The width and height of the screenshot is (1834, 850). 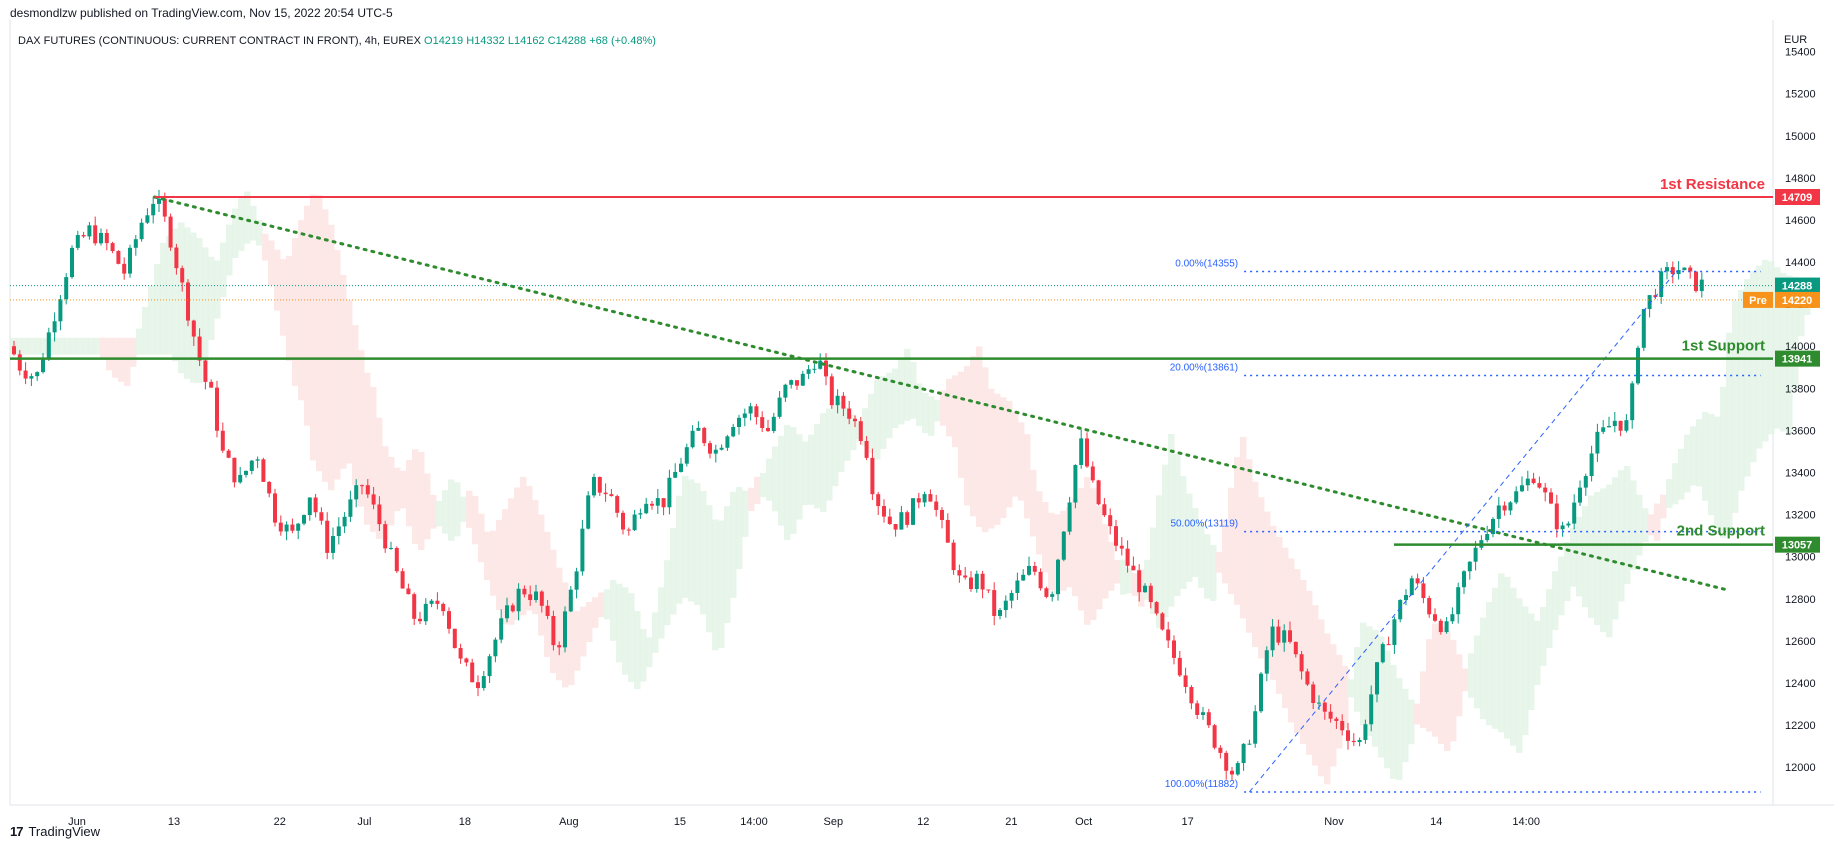 What do you see at coordinates (680, 822) in the screenshot?
I see `time-tick-label: 15` at bounding box center [680, 822].